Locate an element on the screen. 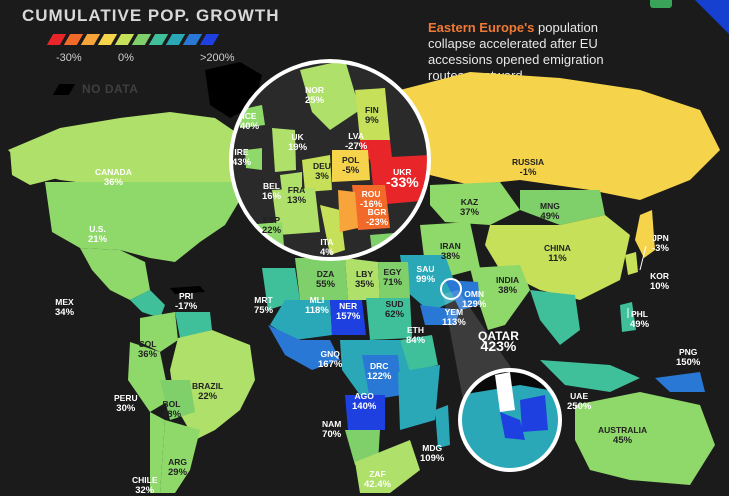 This screenshot has width=729, height=496. region-angola is located at coordinates (365, 412).